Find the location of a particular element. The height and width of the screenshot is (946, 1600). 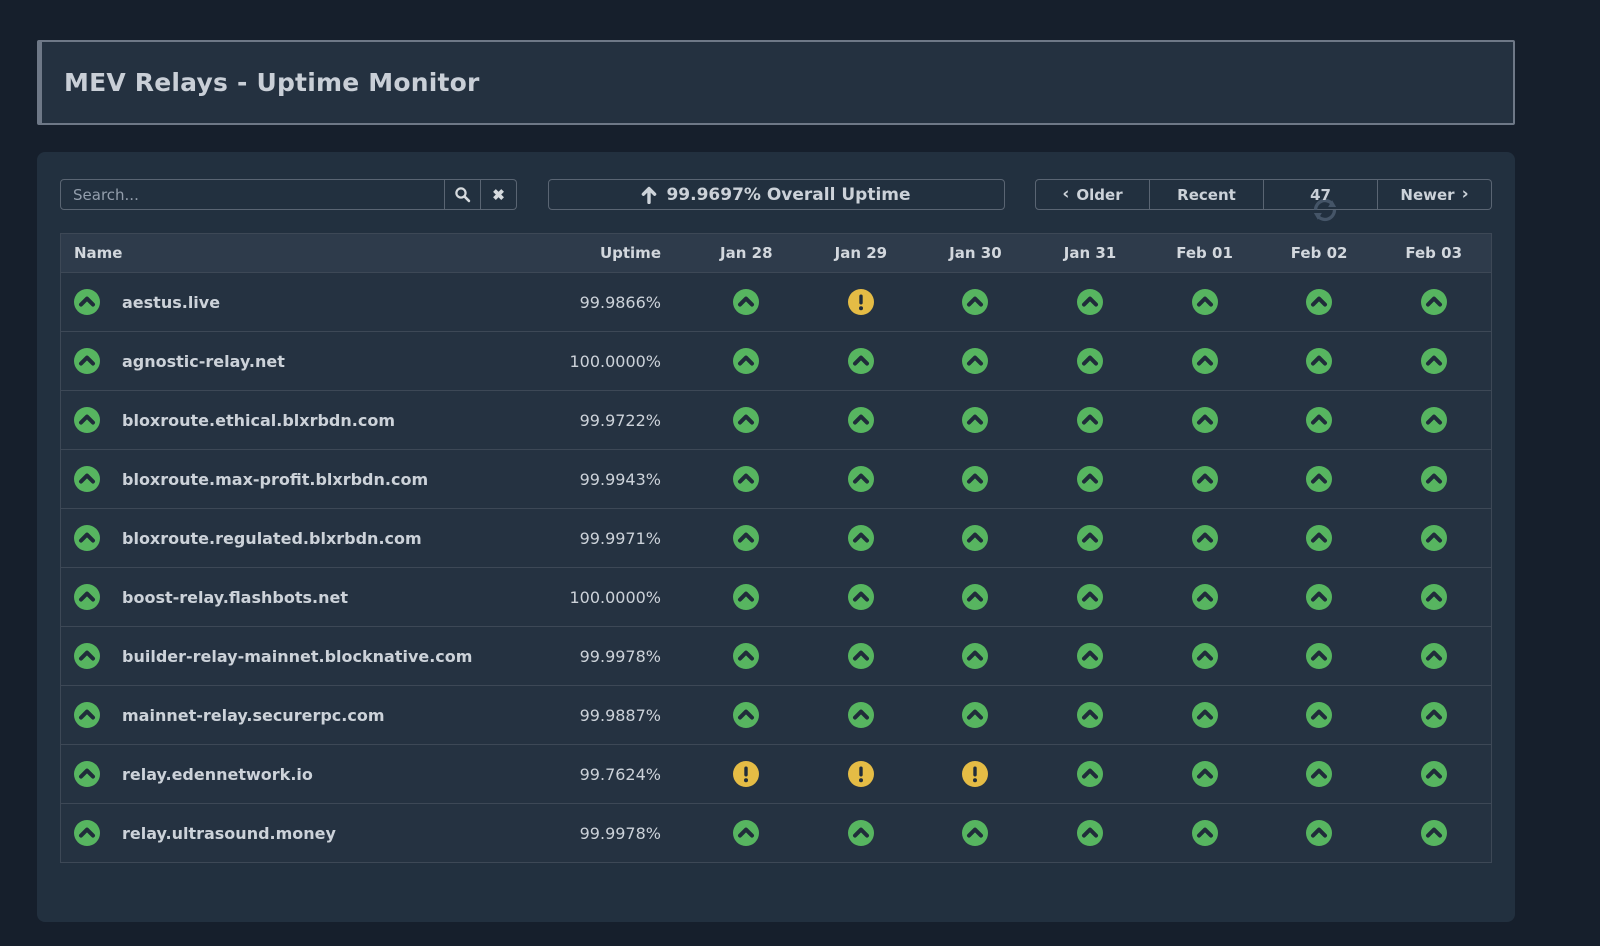

relay-name-cell: boost-relay.flashbots.net is located at coordinates (291, 597).